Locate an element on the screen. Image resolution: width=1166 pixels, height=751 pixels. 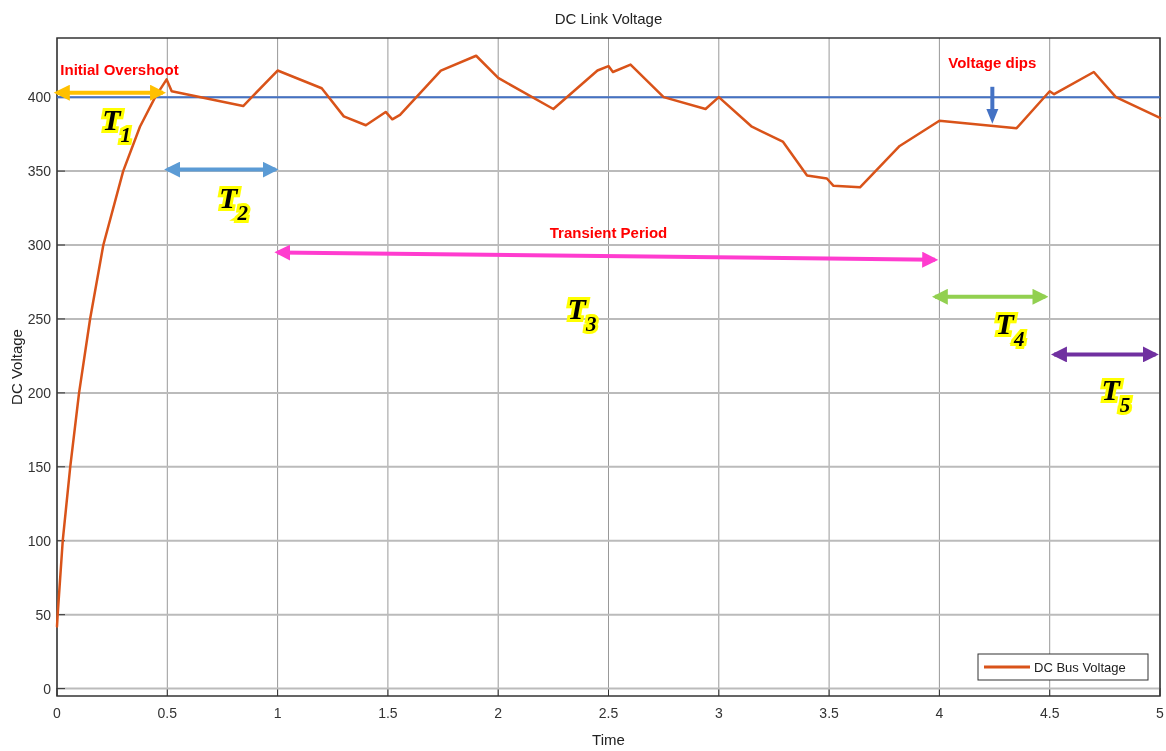
y-tick-label: 300 is located at coordinates (39, 245).